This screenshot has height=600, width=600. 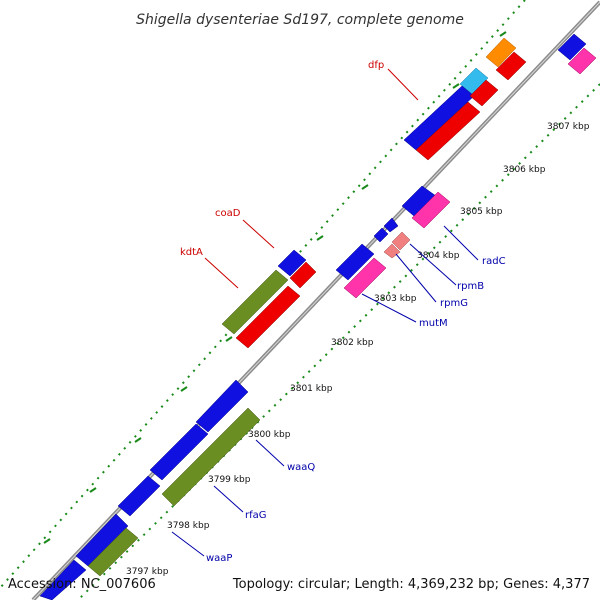 What do you see at coordinates (481, 212) in the screenshot?
I see `tick-label-3805: 3805 kbp` at bounding box center [481, 212].